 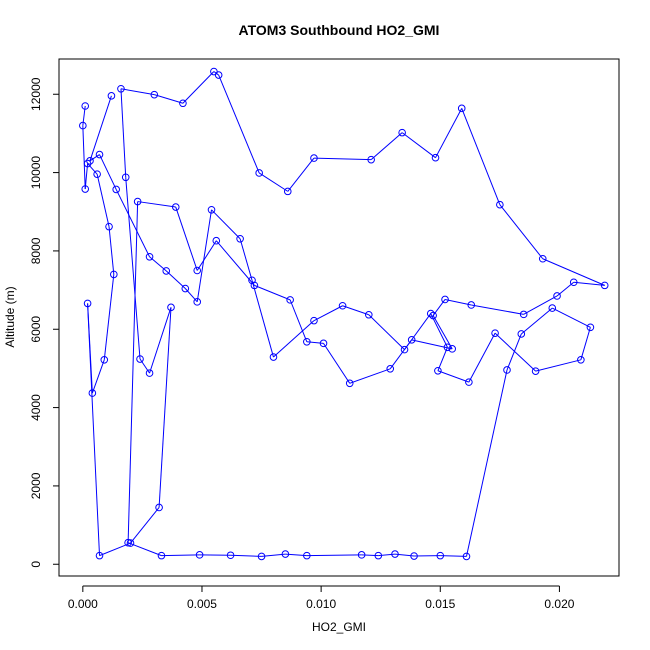 What do you see at coordinates (36, 407) in the screenshot?
I see `y-tick-label: 4000` at bounding box center [36, 407].